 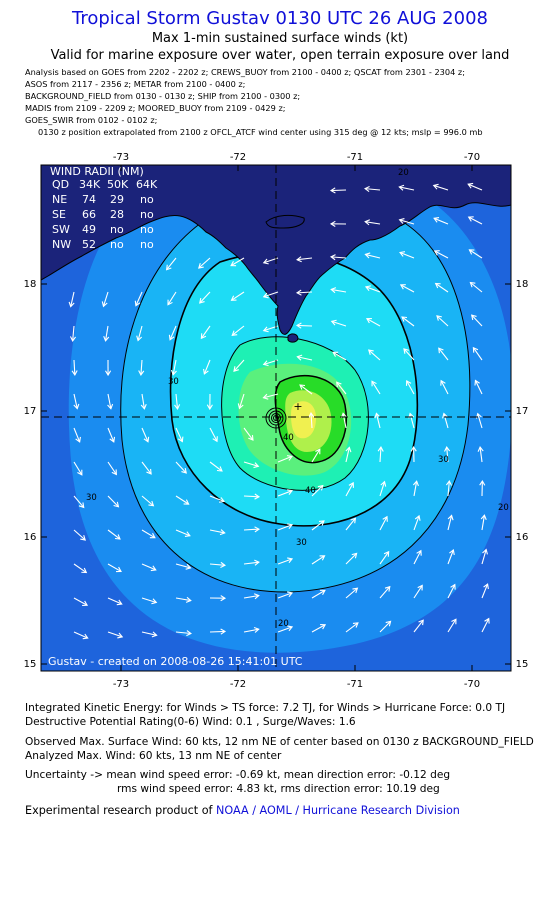 I want to click on lon-tick-label-bottom: -72, so click(x=238, y=684).